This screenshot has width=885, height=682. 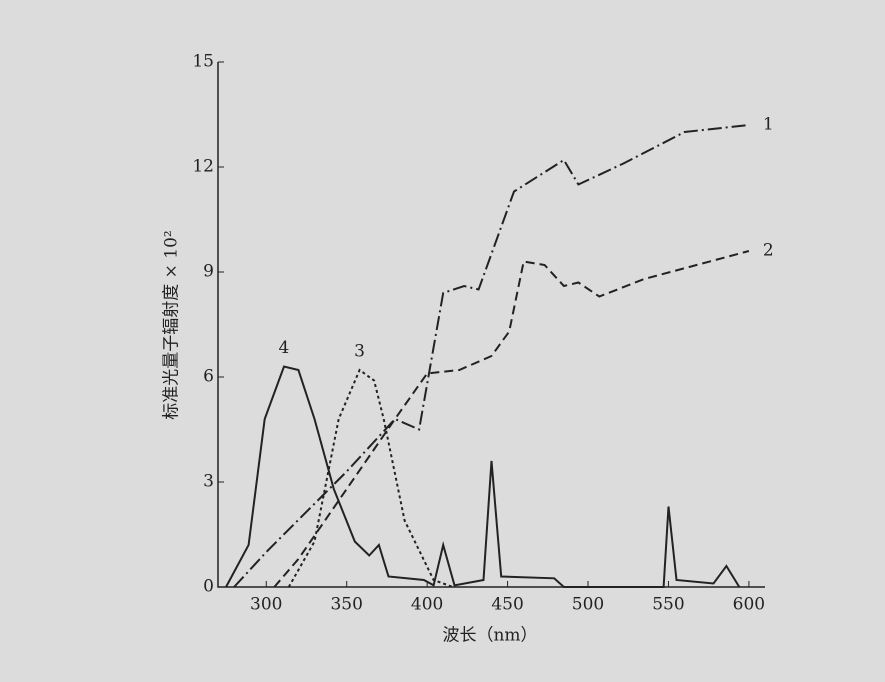 I want to click on series-line, so click(x=370, y=478).